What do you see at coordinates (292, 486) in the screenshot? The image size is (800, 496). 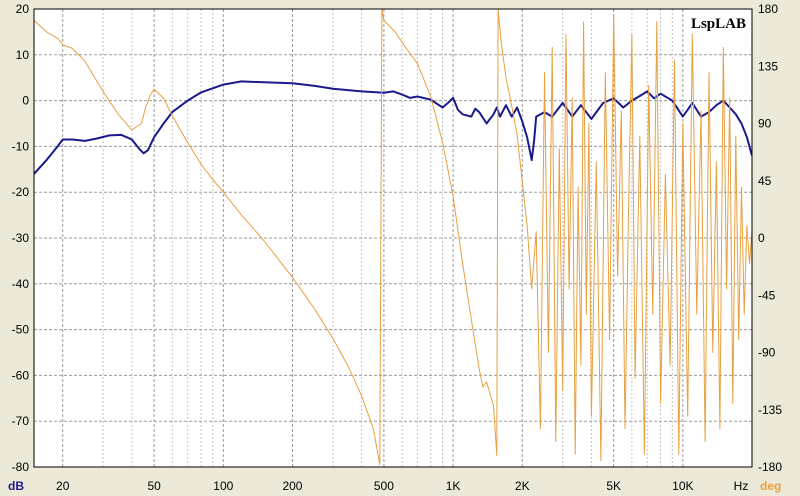 I see `x-tick-label: 200` at bounding box center [292, 486].